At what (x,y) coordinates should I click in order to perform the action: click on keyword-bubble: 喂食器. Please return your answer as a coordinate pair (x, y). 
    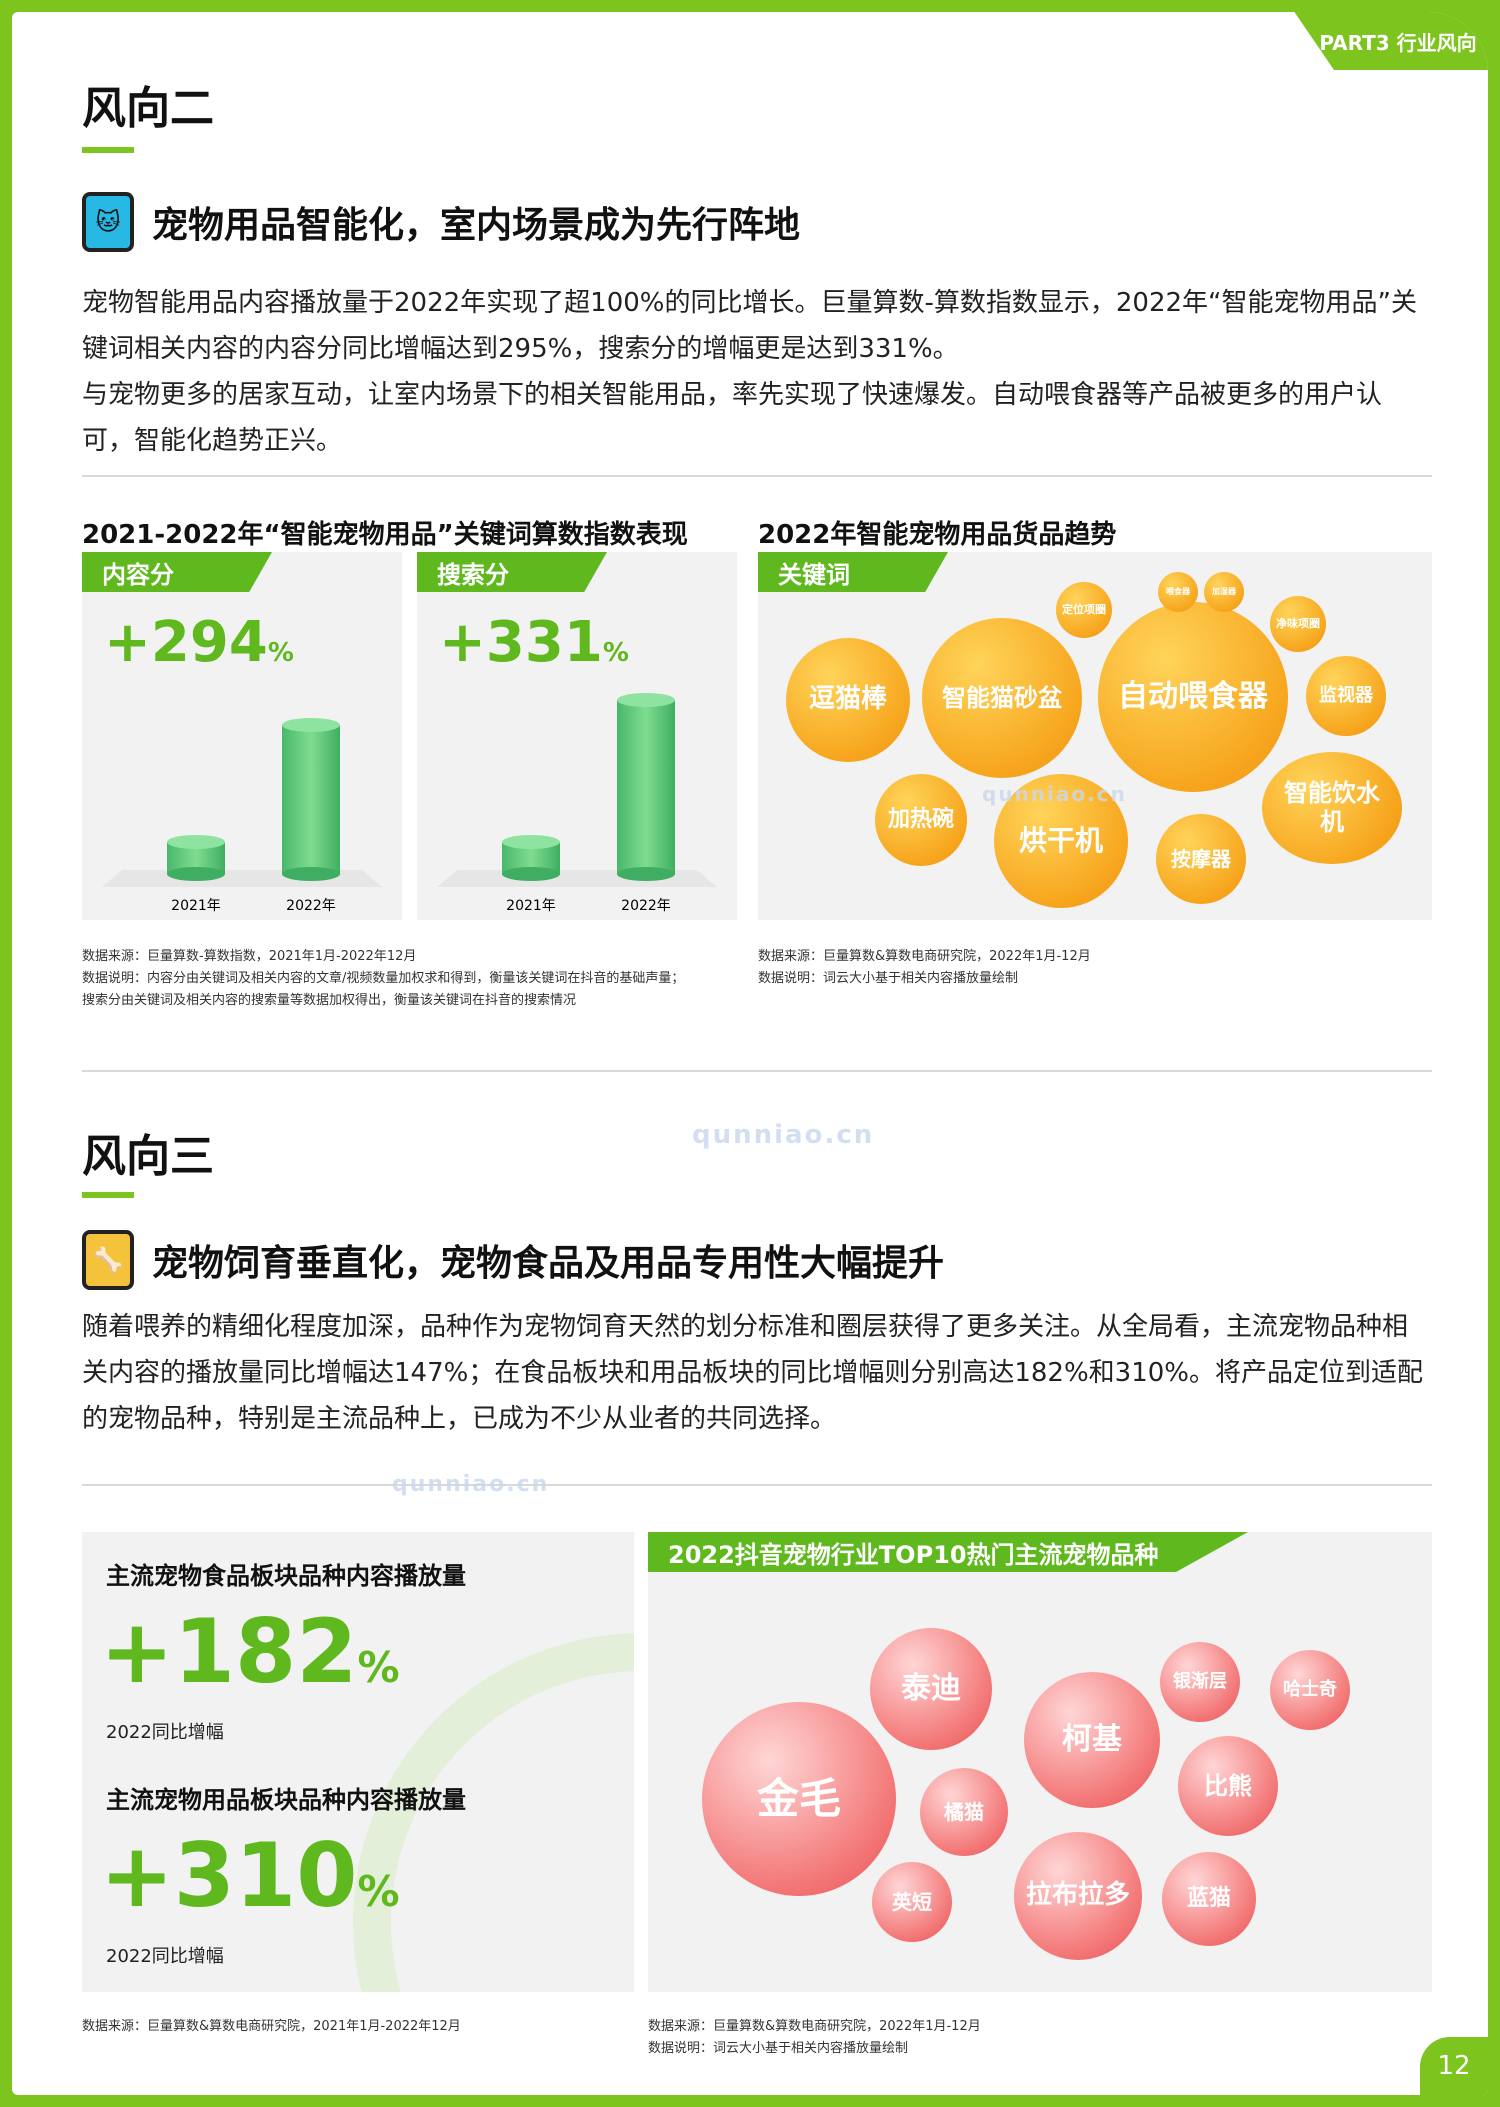
    Looking at the image, I should click on (1178, 592).